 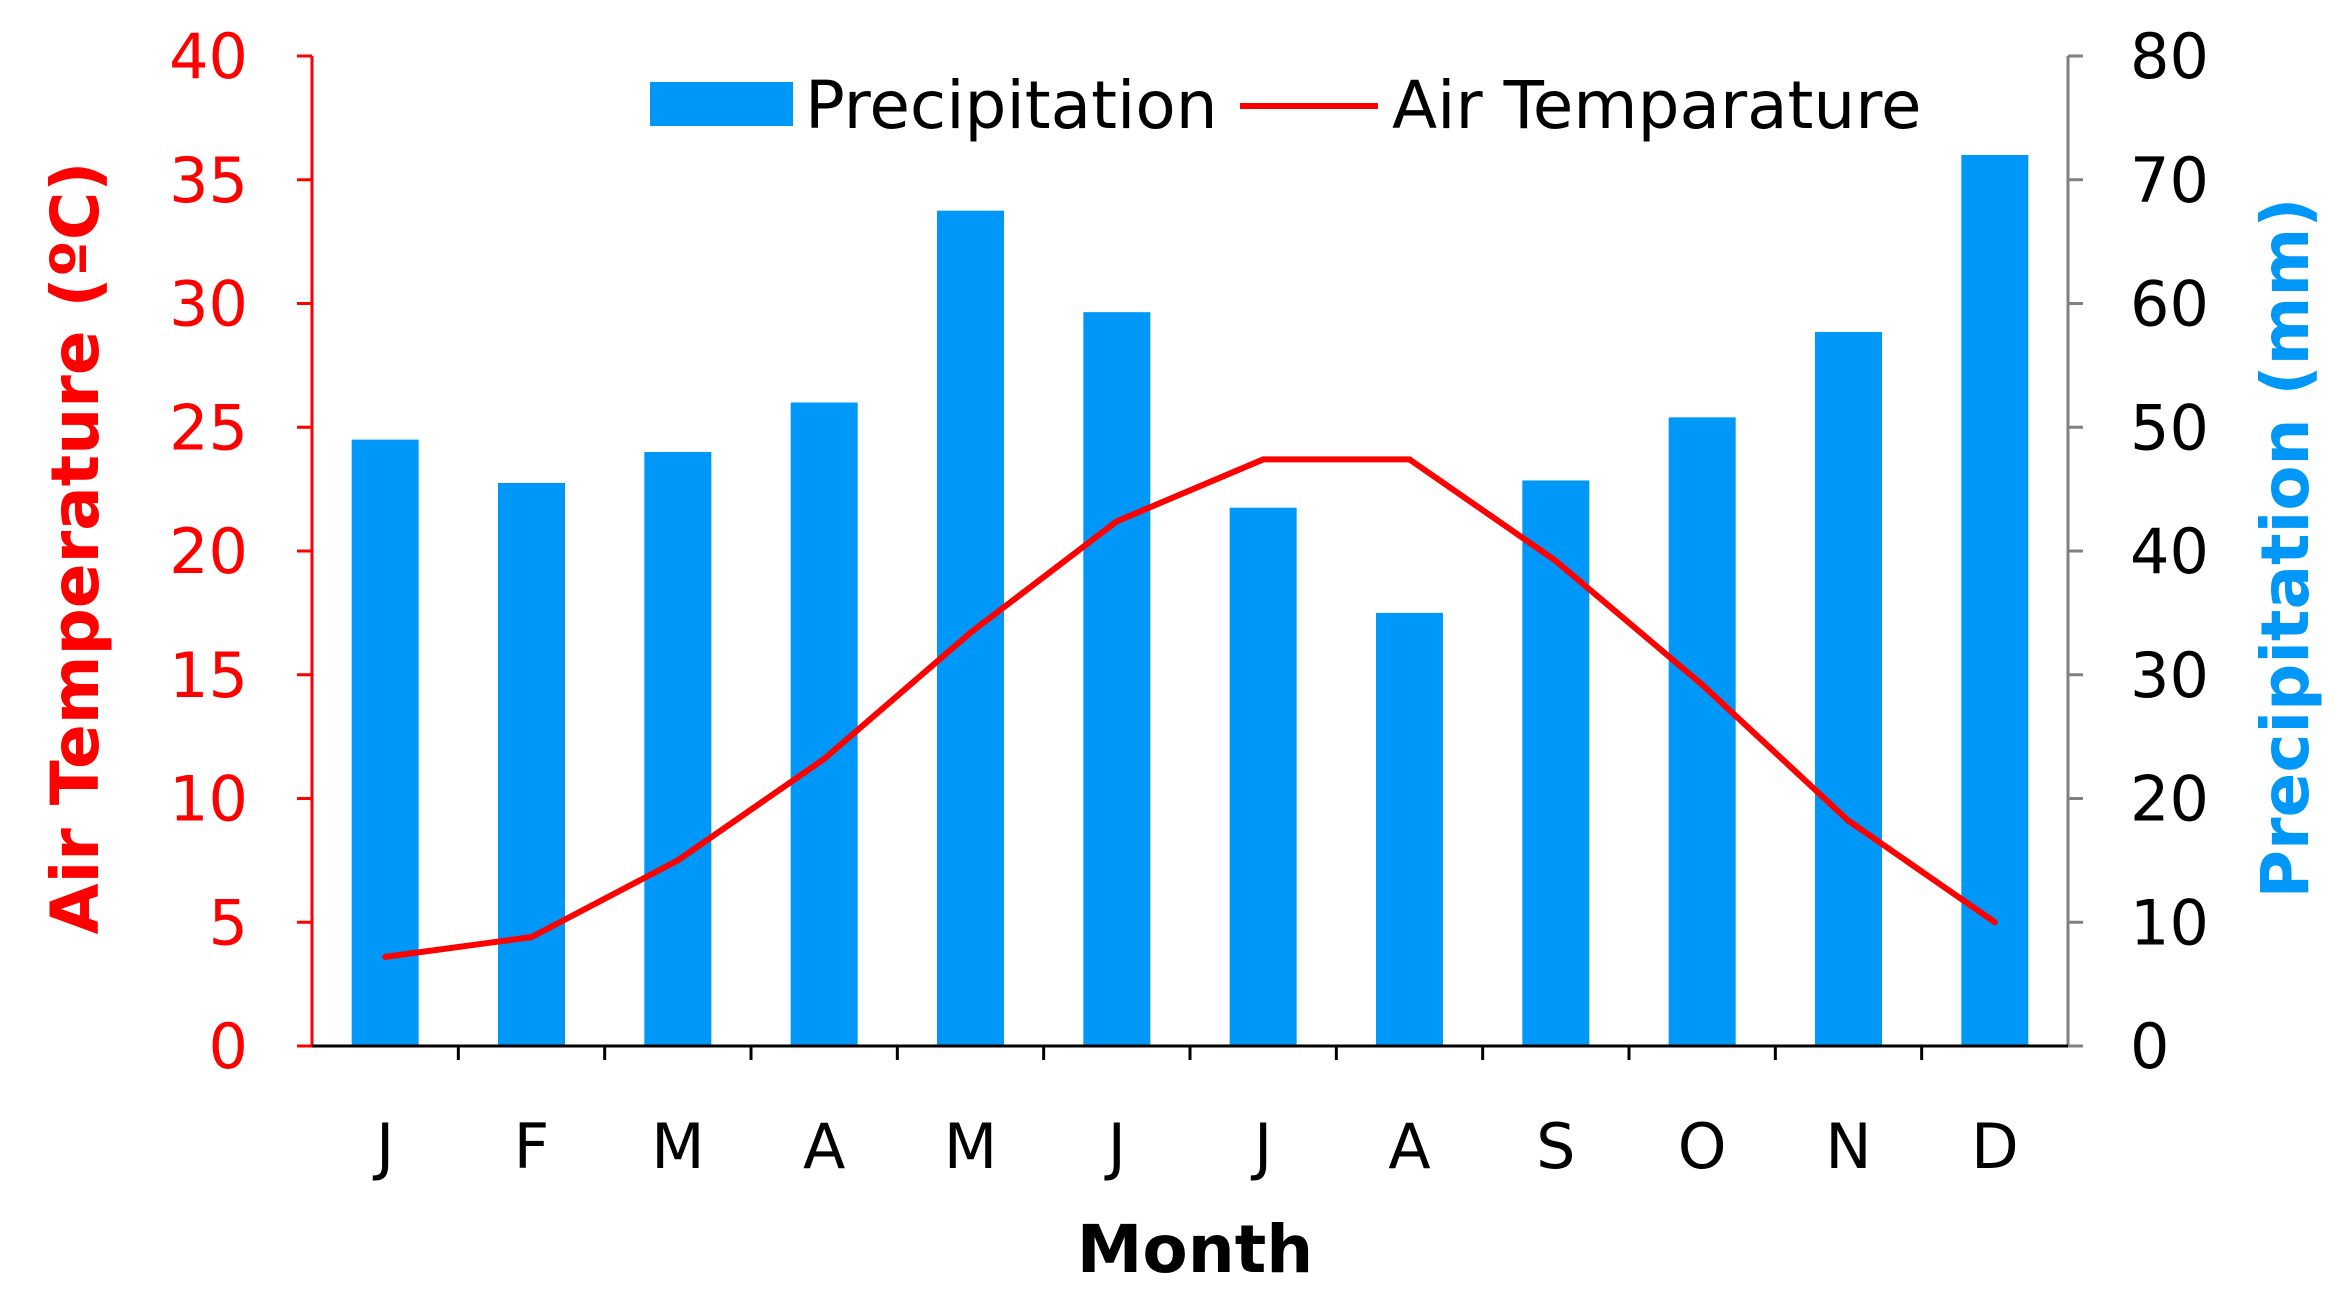 What do you see at coordinates (971, 1146) in the screenshot?
I see `x-tick-label-4: M` at bounding box center [971, 1146].